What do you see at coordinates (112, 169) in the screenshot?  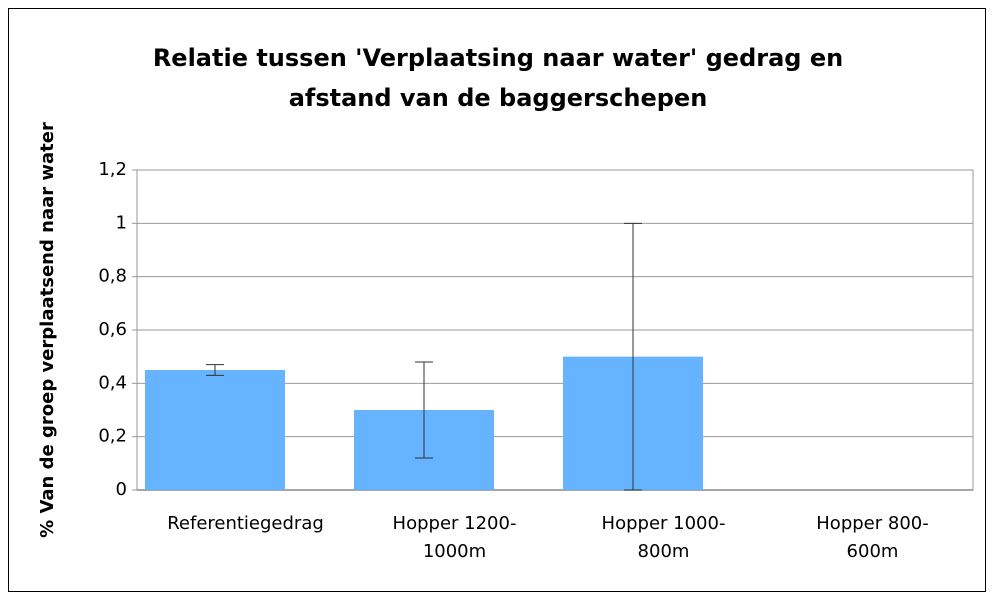 I see `y-tick-label: 1,2` at bounding box center [112, 169].